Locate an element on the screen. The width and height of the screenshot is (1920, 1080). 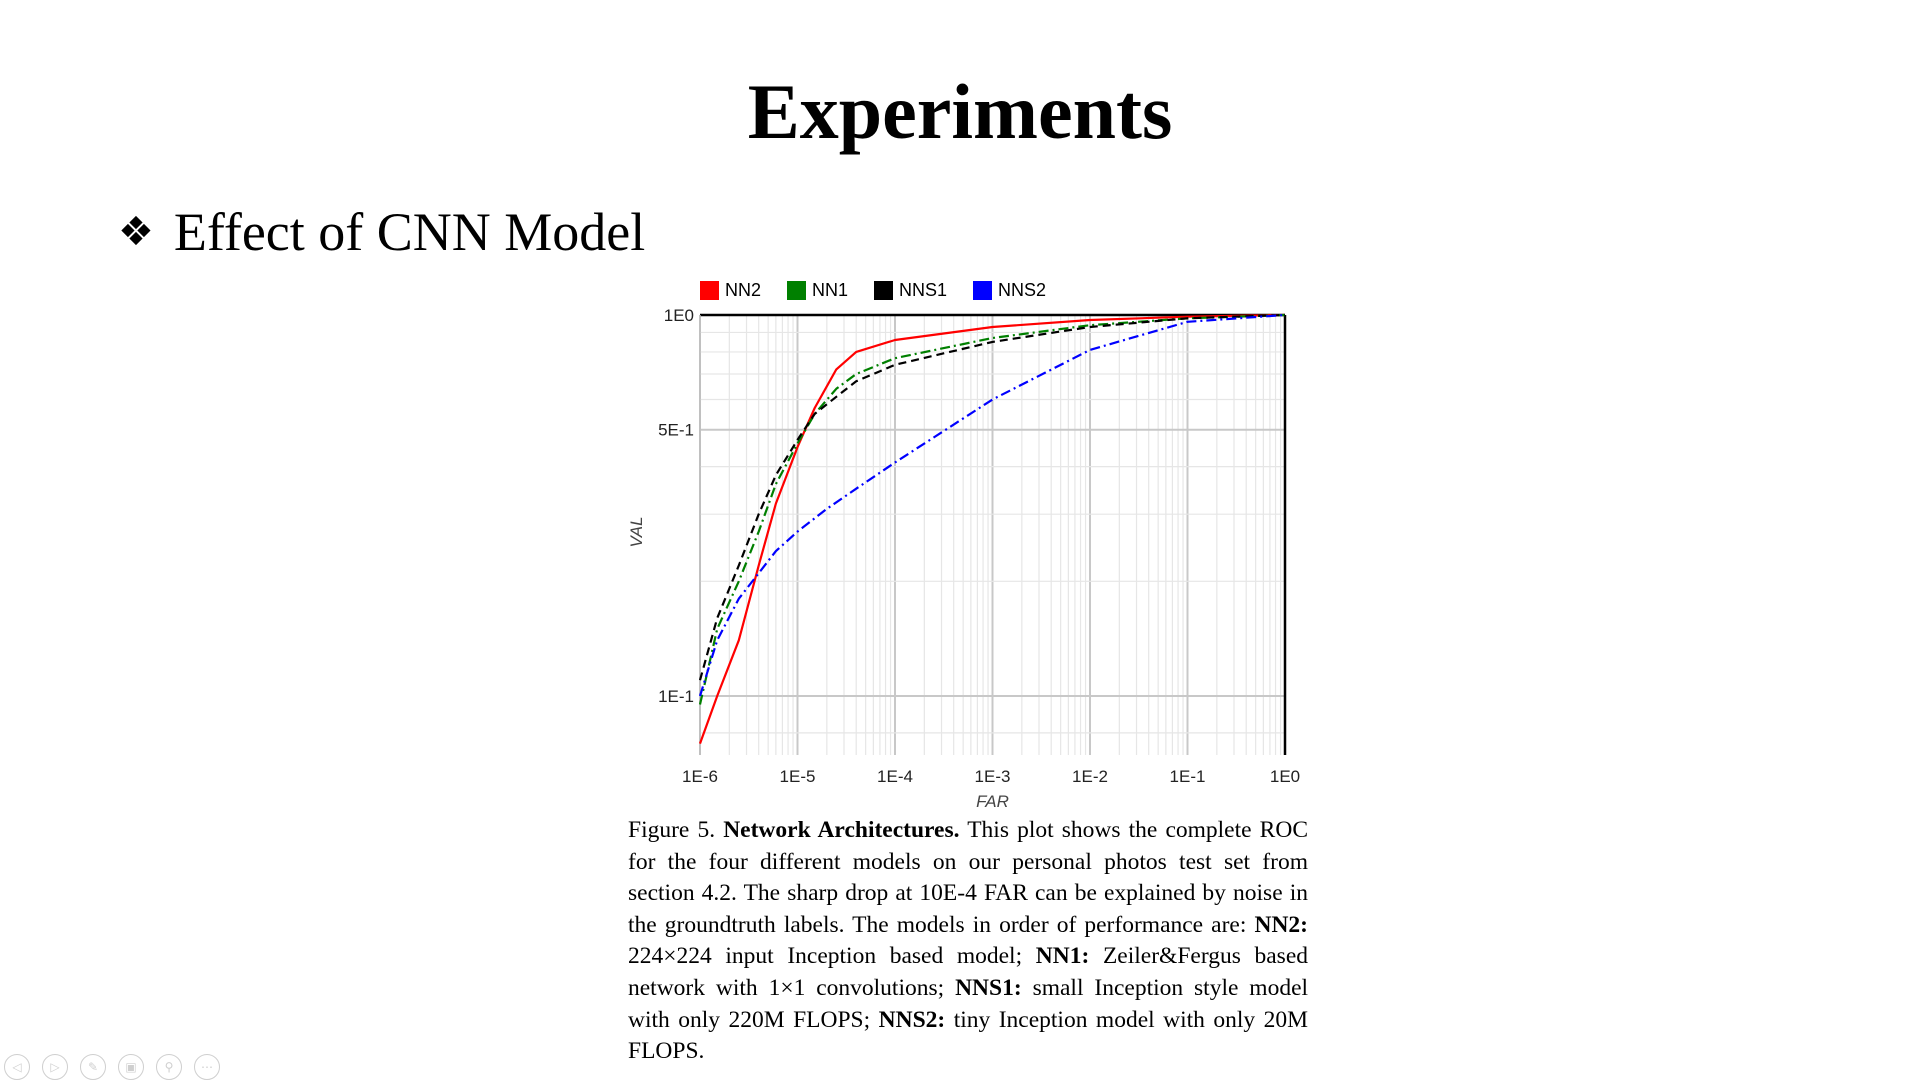
more-icon: ⋯ is located at coordinates (207, 1067).